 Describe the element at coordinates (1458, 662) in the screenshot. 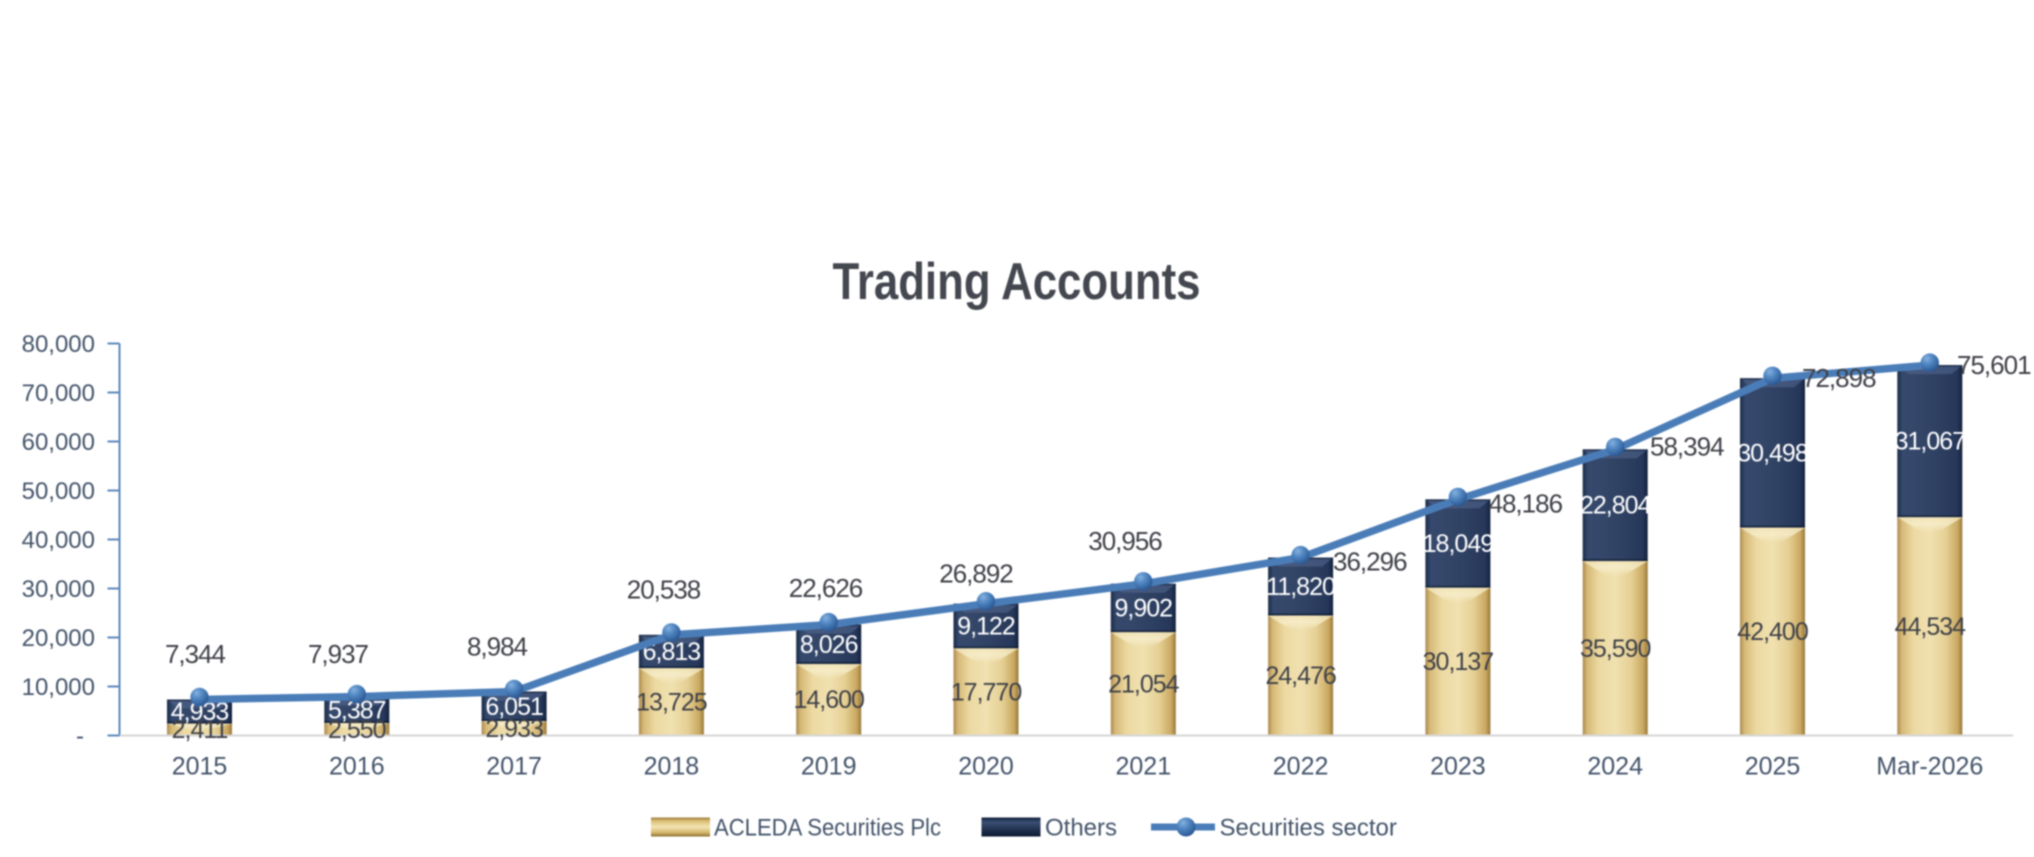

I see `svg-text: 30,137` at that location.